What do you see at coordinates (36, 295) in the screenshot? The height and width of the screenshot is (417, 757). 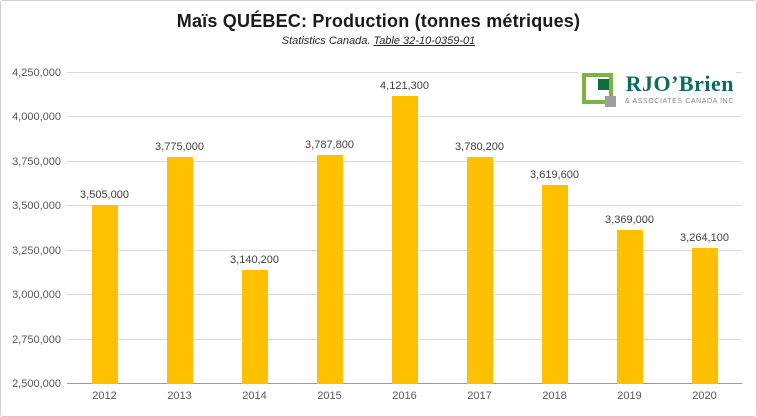 I see `y-tick-label: 3,000,000` at bounding box center [36, 295].